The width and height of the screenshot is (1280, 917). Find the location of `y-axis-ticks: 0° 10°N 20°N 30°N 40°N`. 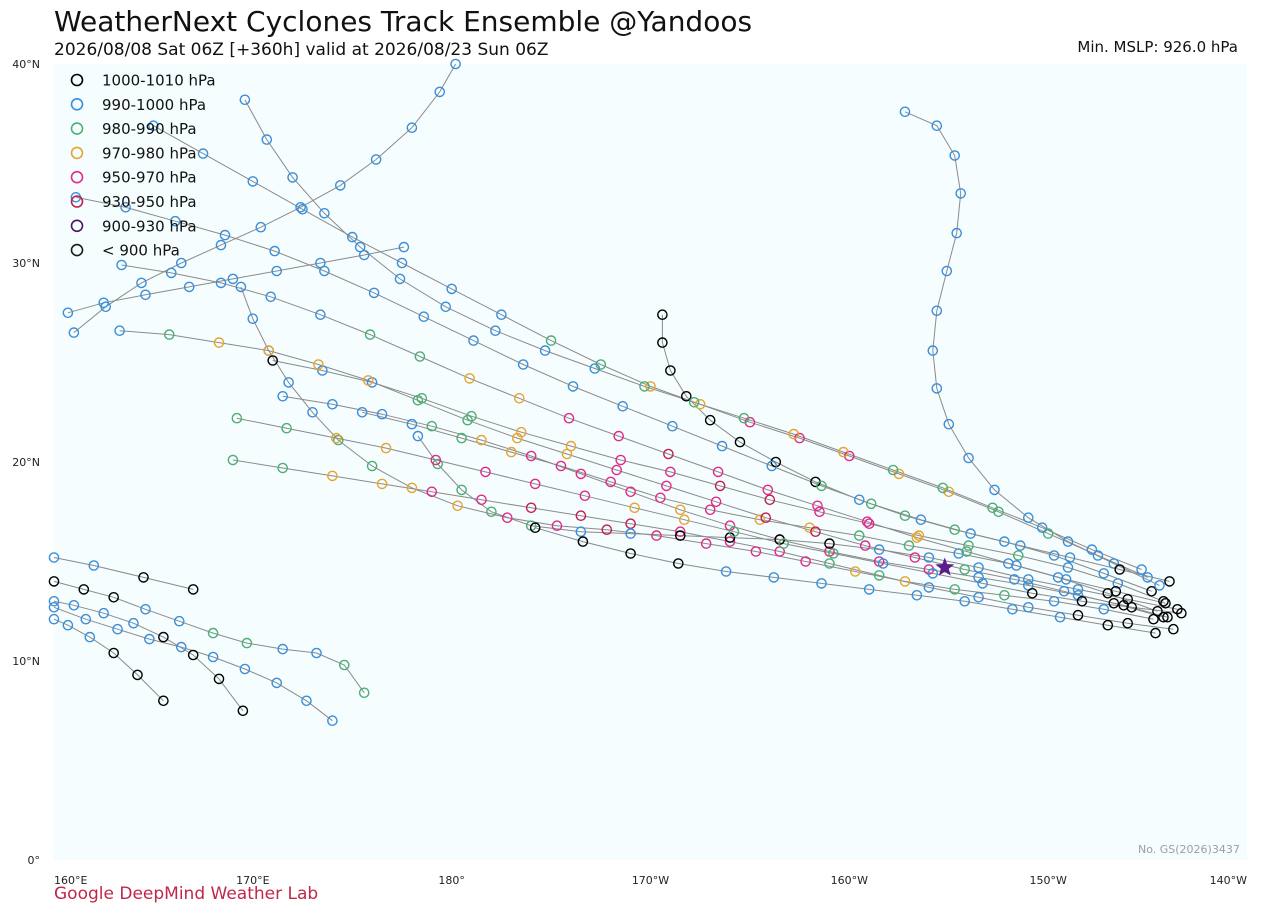

y-axis-ticks: 0° 10°N 20°N 30°N 40°N is located at coordinates (26, 462).